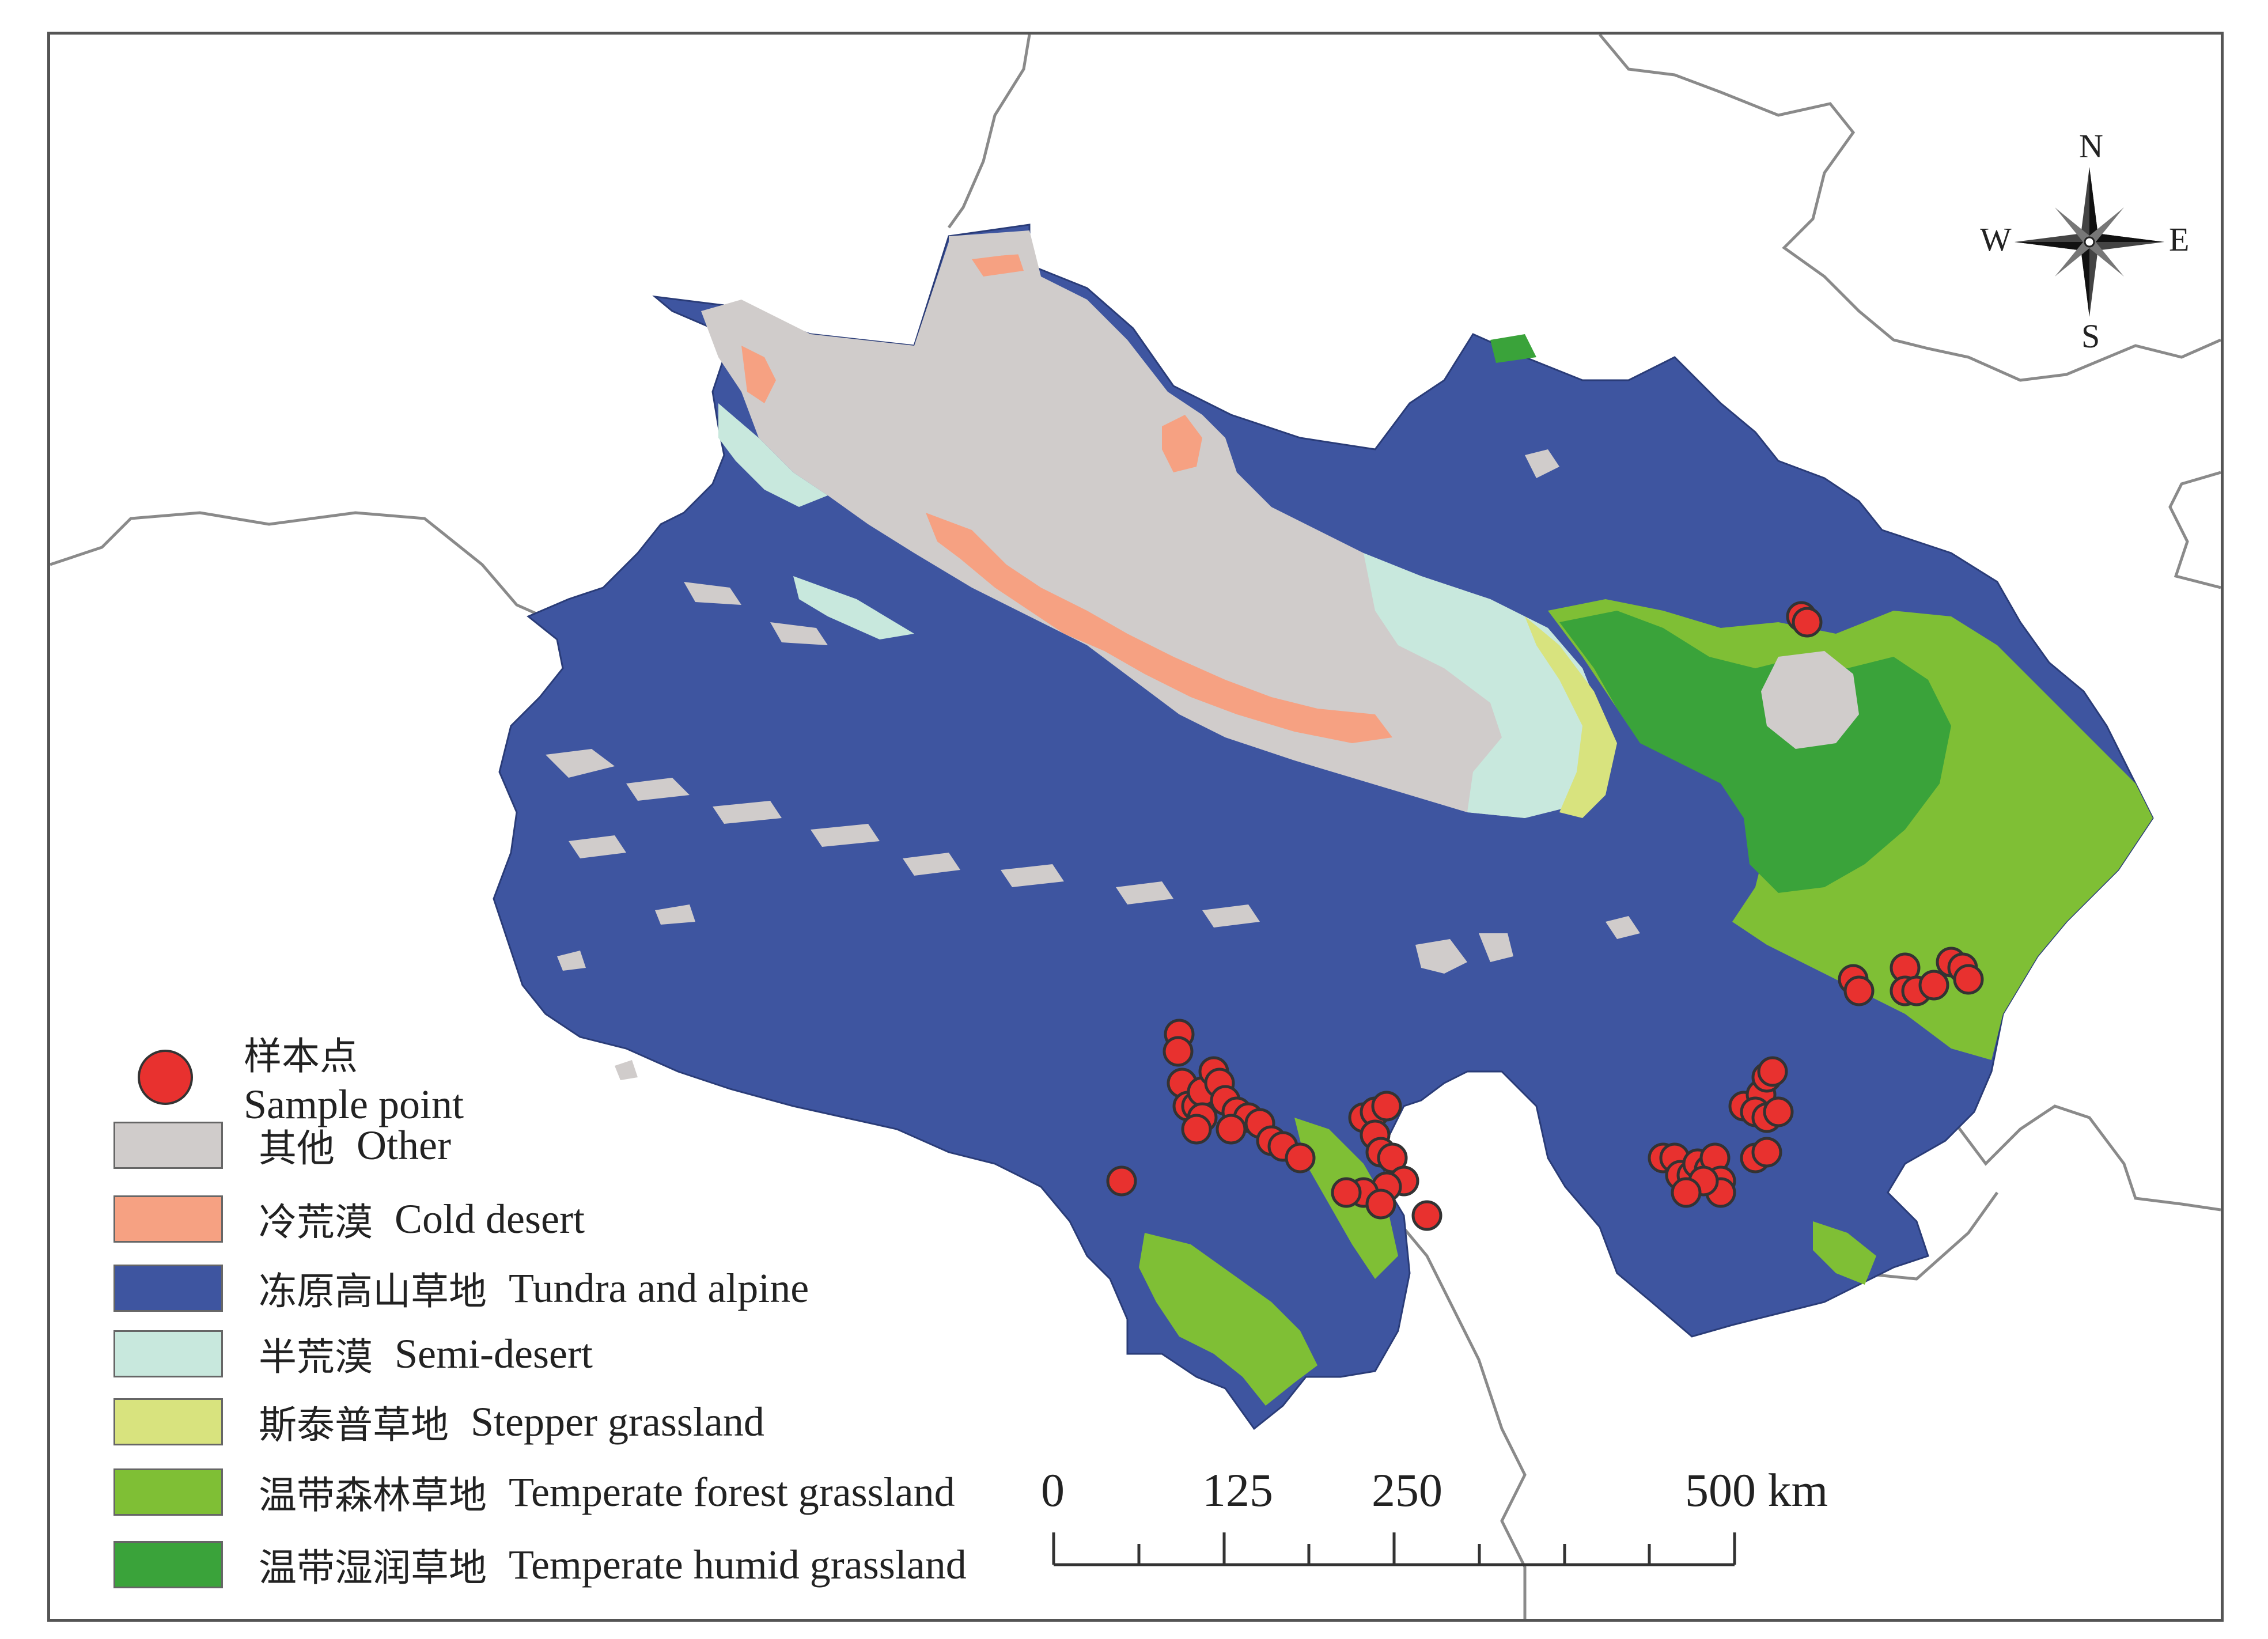  What do you see at coordinates (297, 1149) in the screenshot?
I see `legend-label-zh-other: 其他` at bounding box center [297, 1149].